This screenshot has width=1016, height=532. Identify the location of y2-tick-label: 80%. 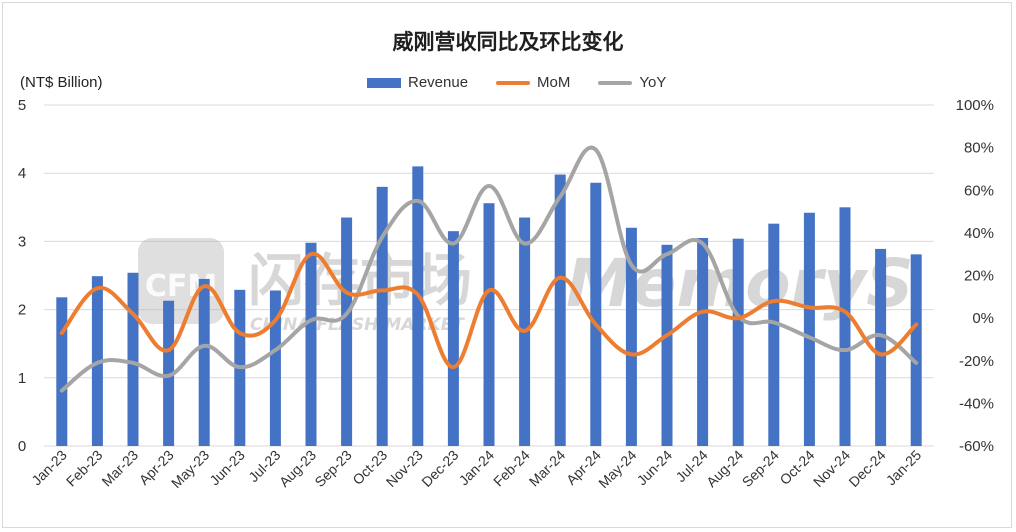
(979, 148).